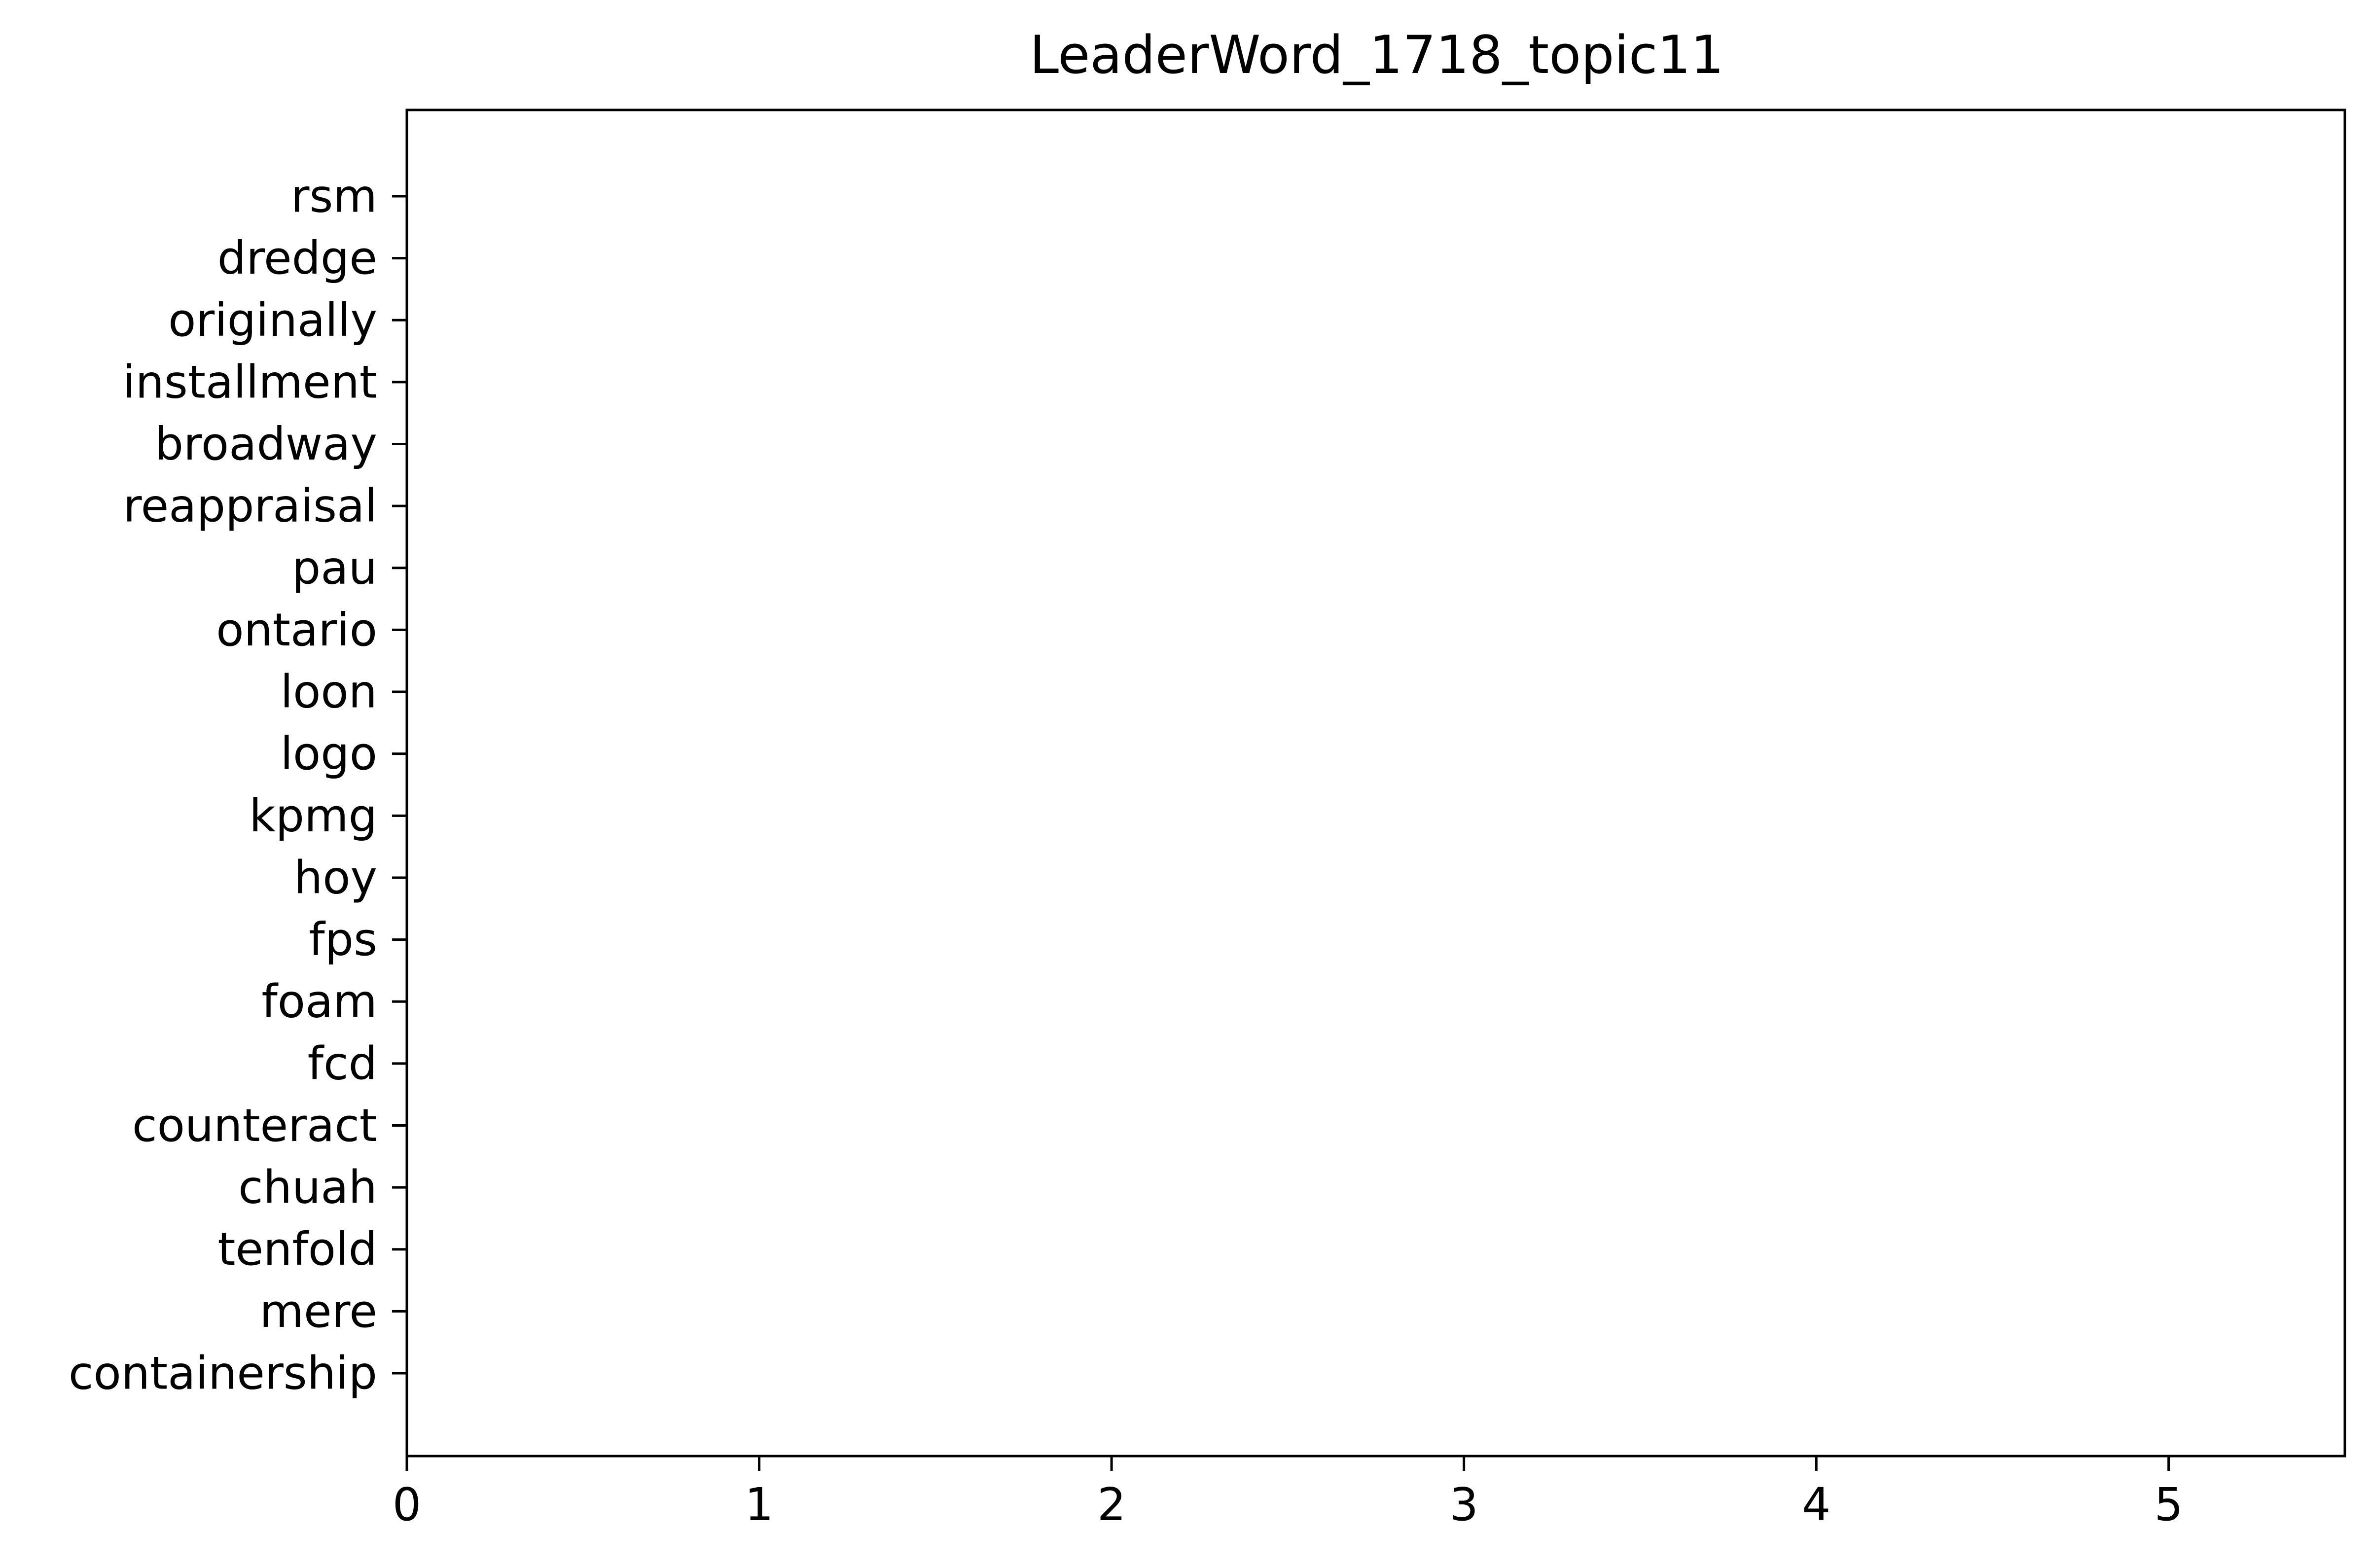  What do you see at coordinates (297, 258) in the screenshot?
I see `y-tick-label: dredge` at bounding box center [297, 258].